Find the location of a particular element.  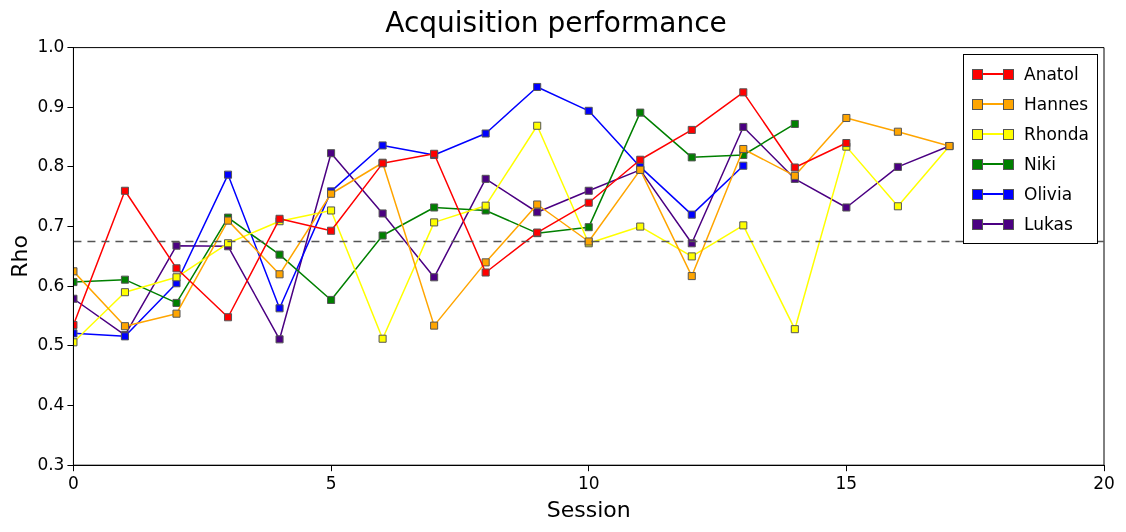

legend-label: Hannes is located at coordinates (1056, 104).